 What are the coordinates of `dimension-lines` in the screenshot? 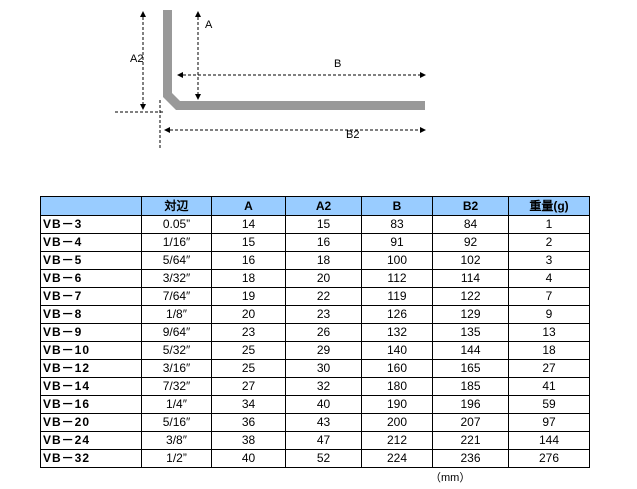 It's located at (270, 79).